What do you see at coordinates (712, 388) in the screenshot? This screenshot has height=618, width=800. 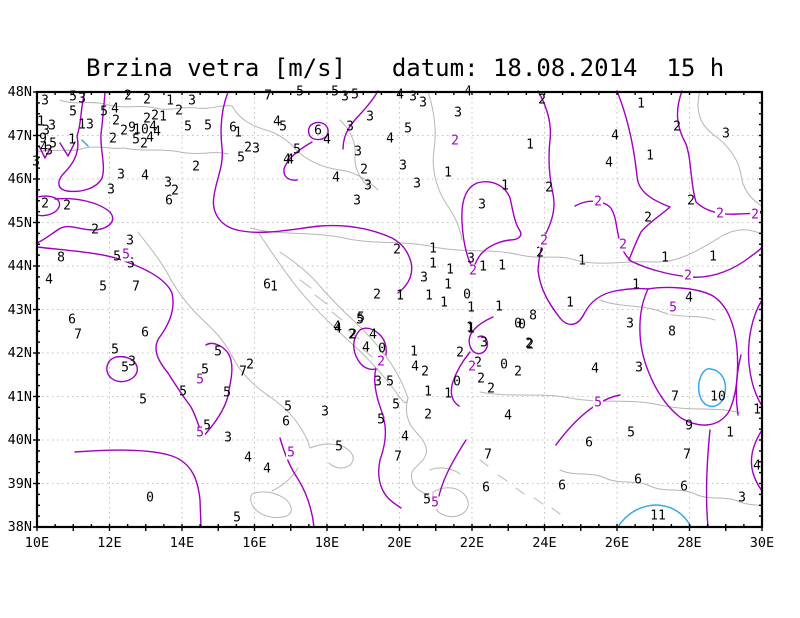 I see `contour-line-cyan` at bounding box center [712, 388].